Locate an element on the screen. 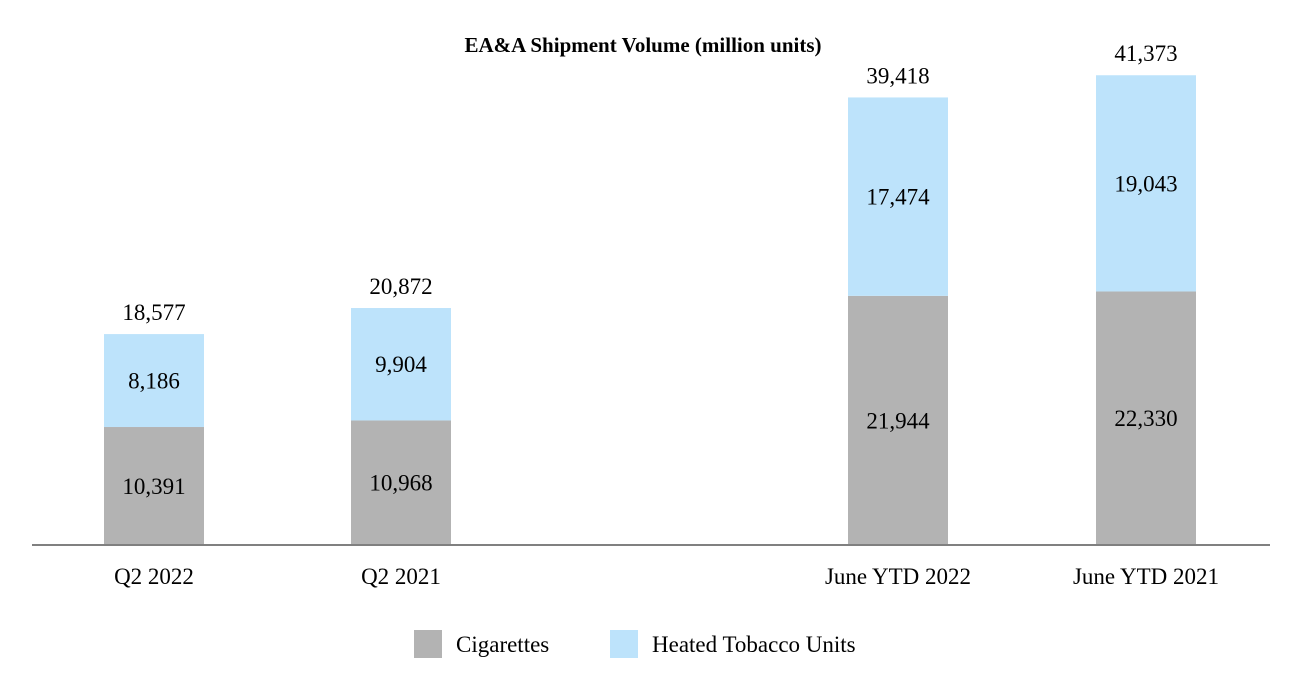 Image resolution: width=1300 pixels, height=700 pixels. legend: Cigarettes Heated Tobacco Units is located at coordinates (635, 644).